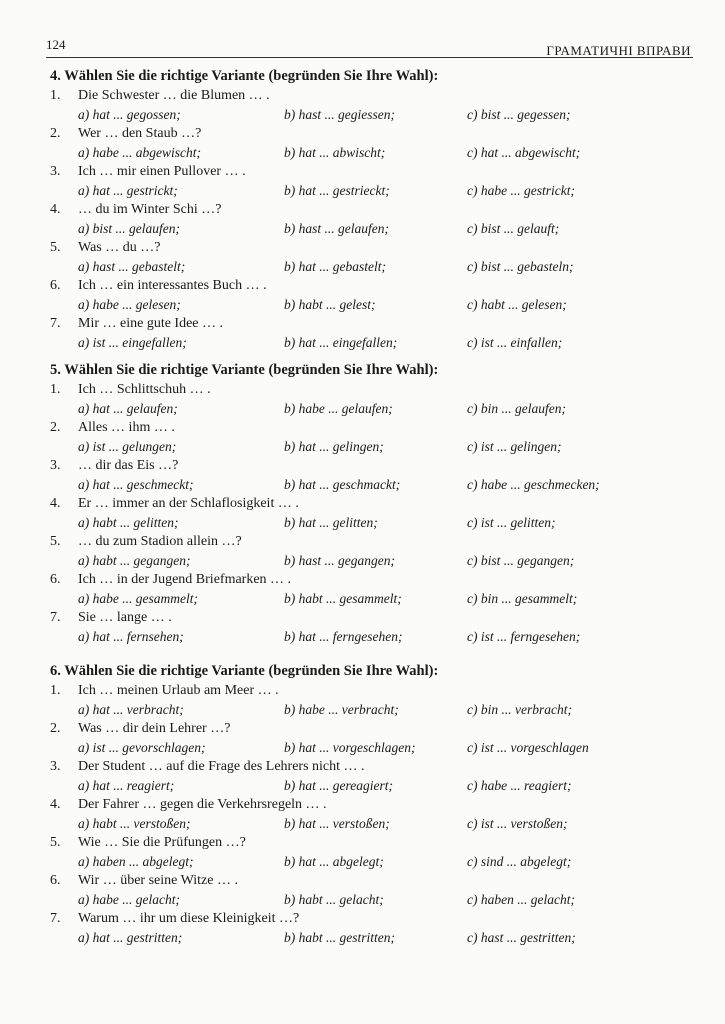 Image resolution: width=725 pixels, height=1024 pixels. What do you see at coordinates (130, 937) in the screenshot?
I see `option-a: a) hat ... gestritten;` at bounding box center [130, 937].